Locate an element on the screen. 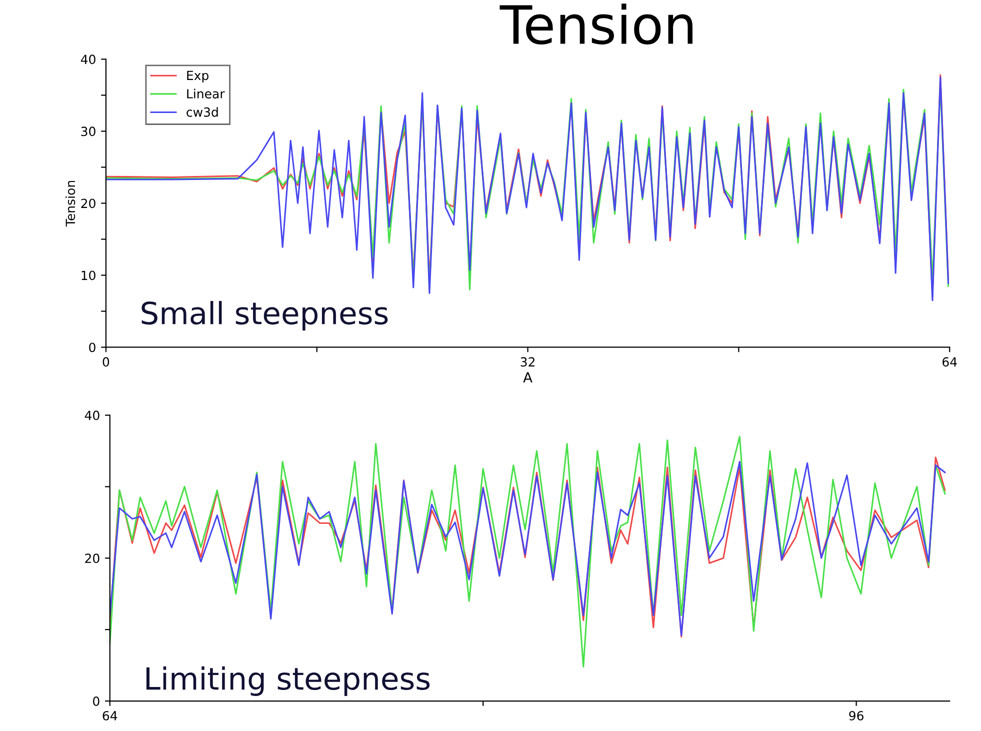 The image size is (981, 731). x-tick-label: 32 is located at coordinates (527, 362).